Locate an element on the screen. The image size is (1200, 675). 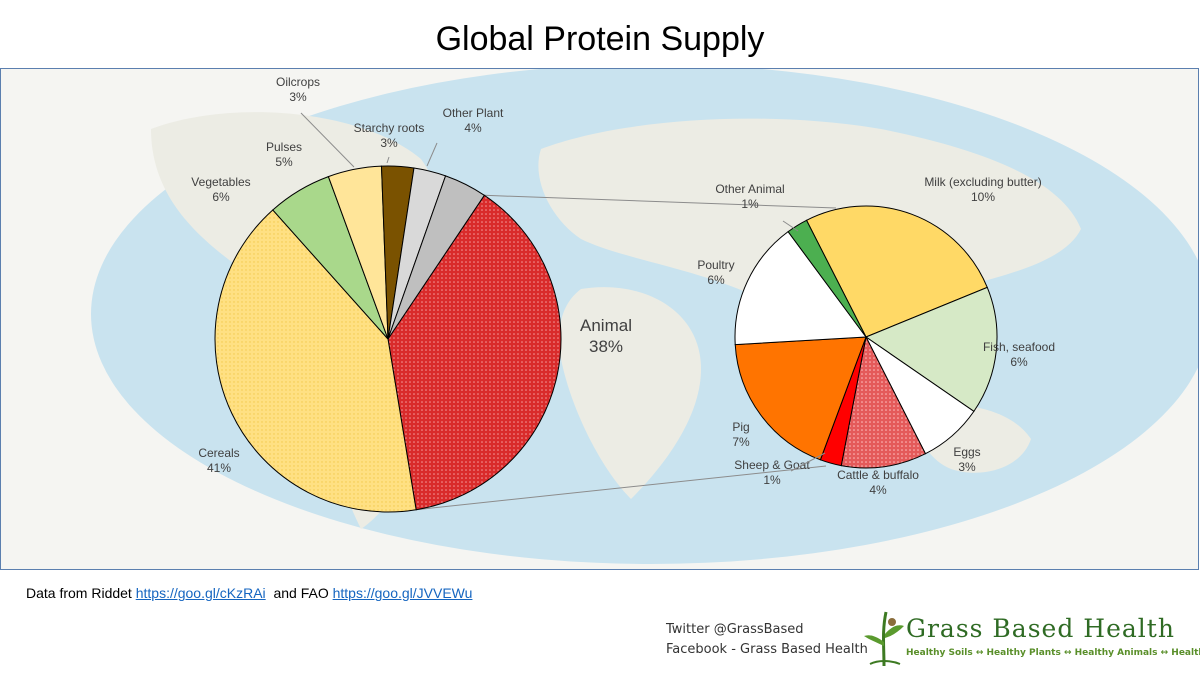
animal-label-cattle-buffalo: Cattle & buffalo 4% is located at coordinates (878, 482).